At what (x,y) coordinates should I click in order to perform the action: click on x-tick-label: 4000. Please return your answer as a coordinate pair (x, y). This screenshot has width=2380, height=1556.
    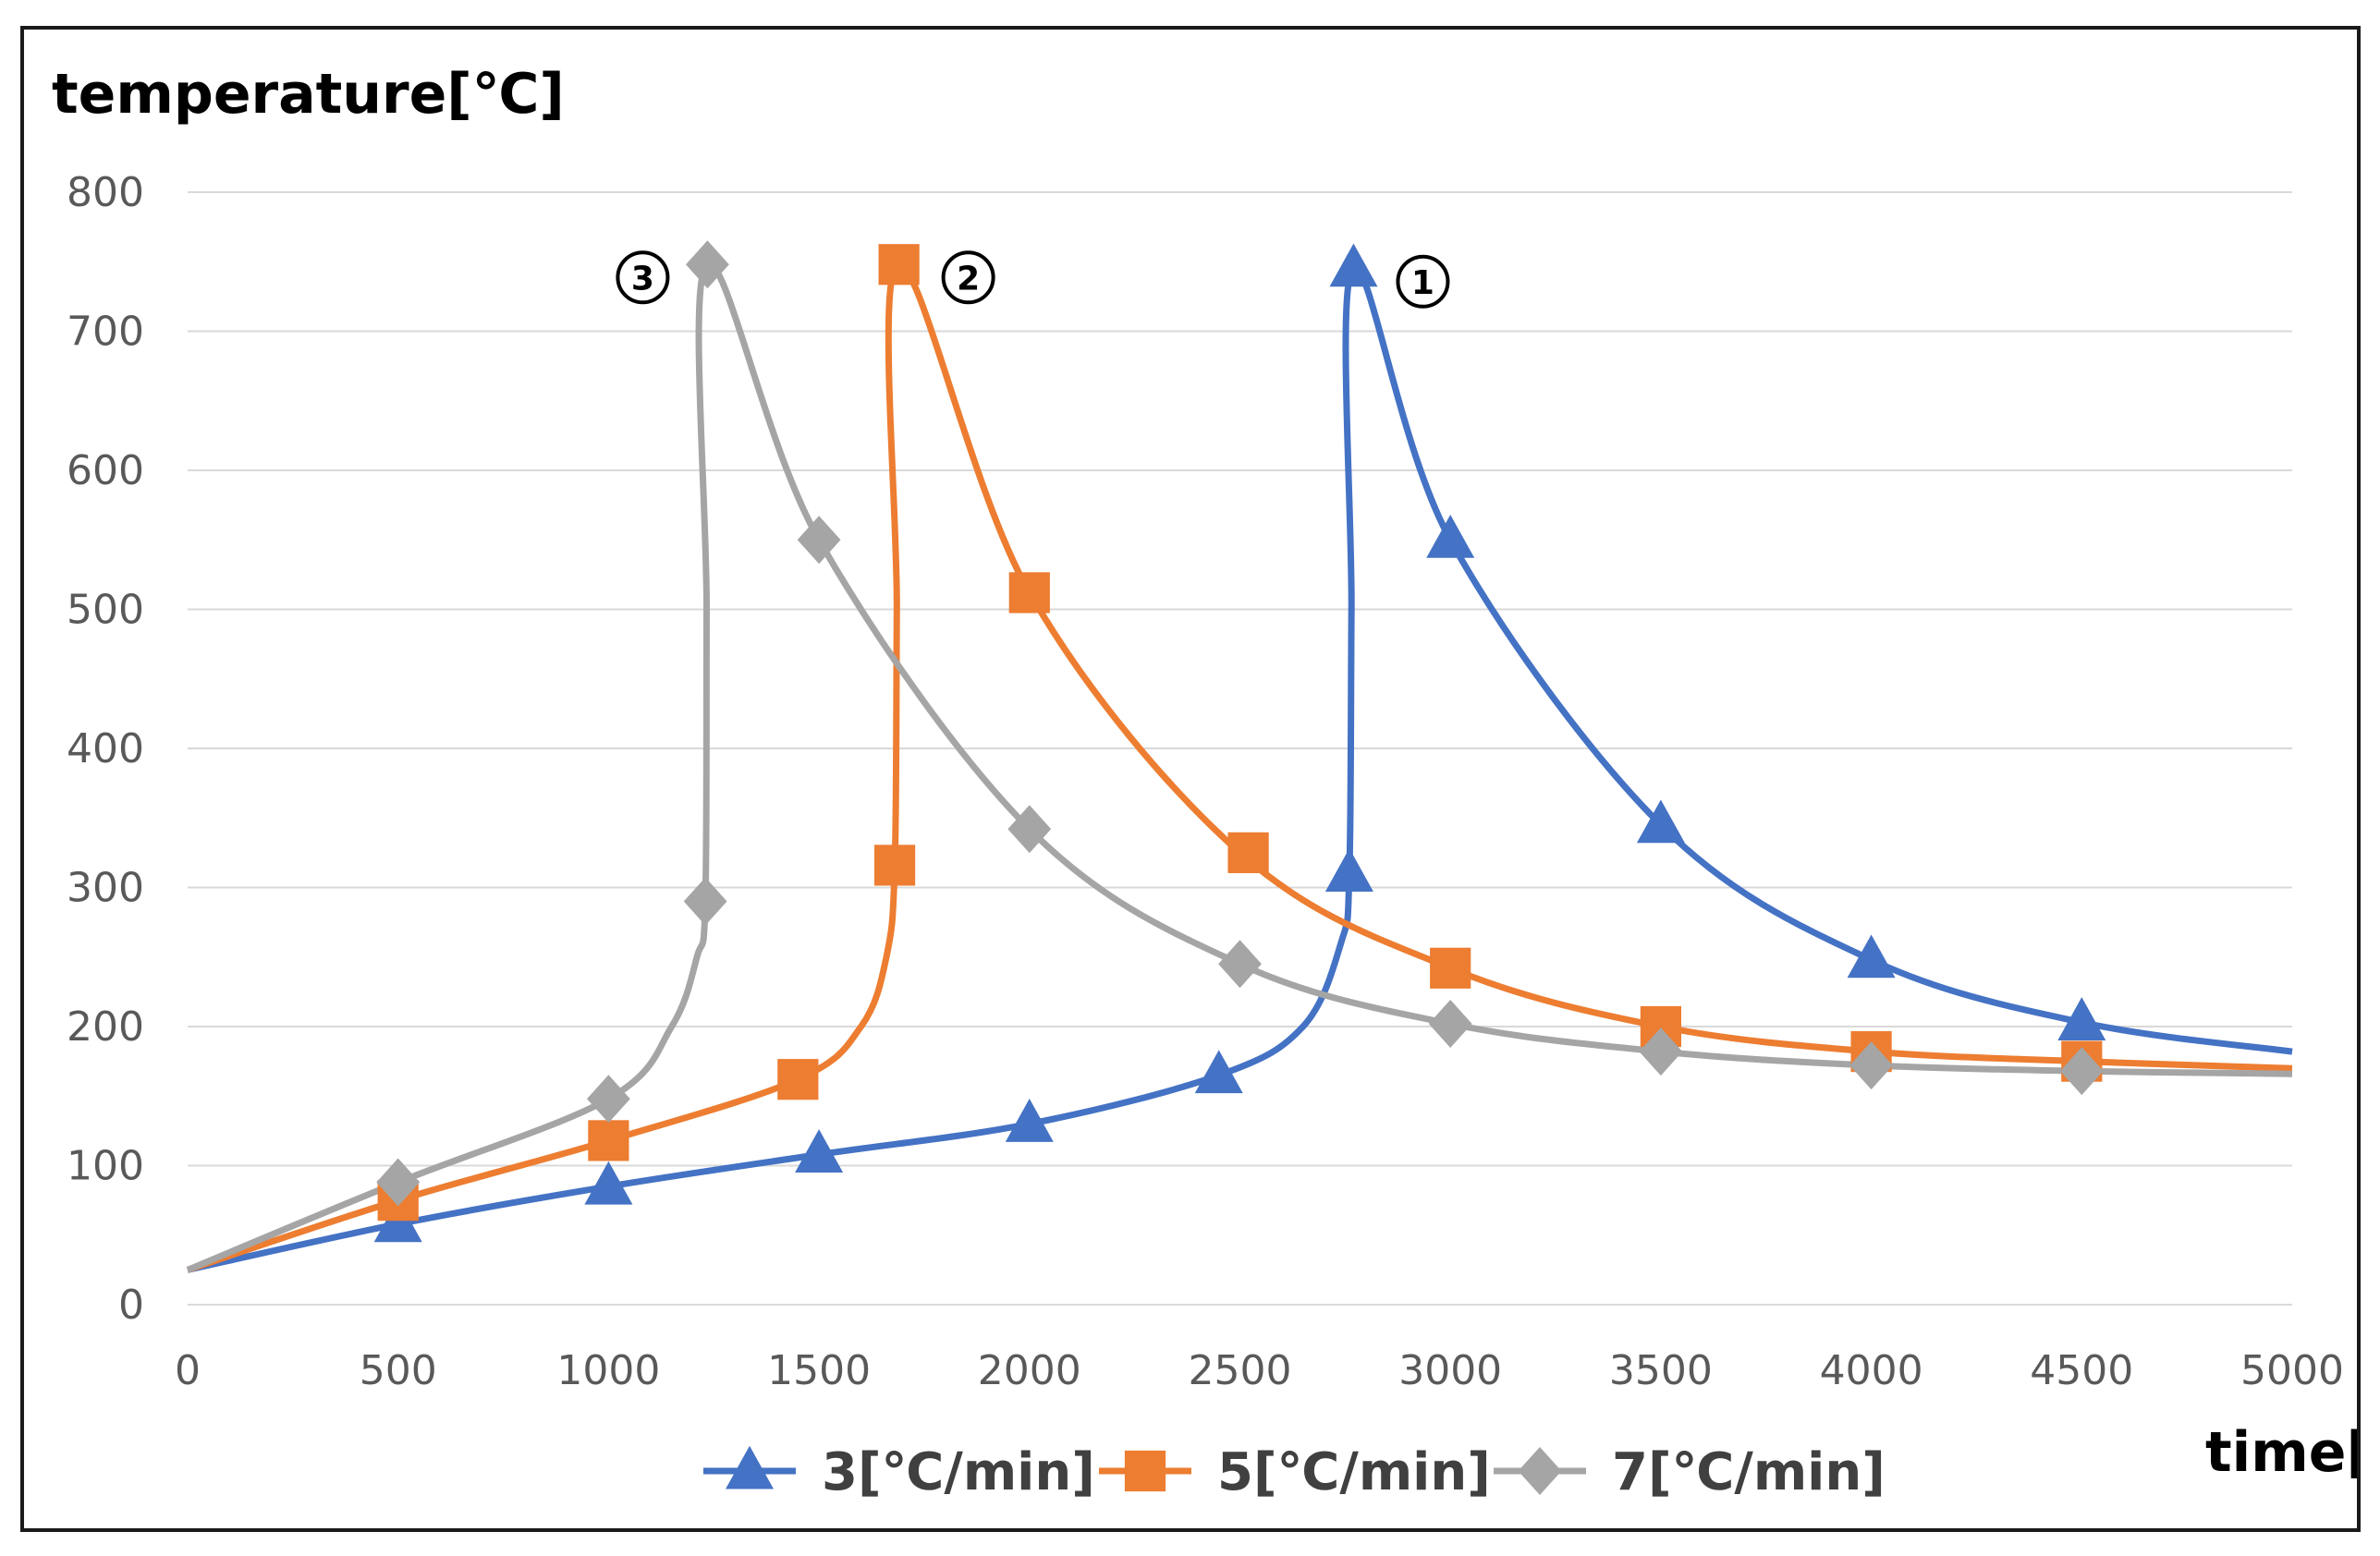
    Looking at the image, I should click on (1871, 1370).